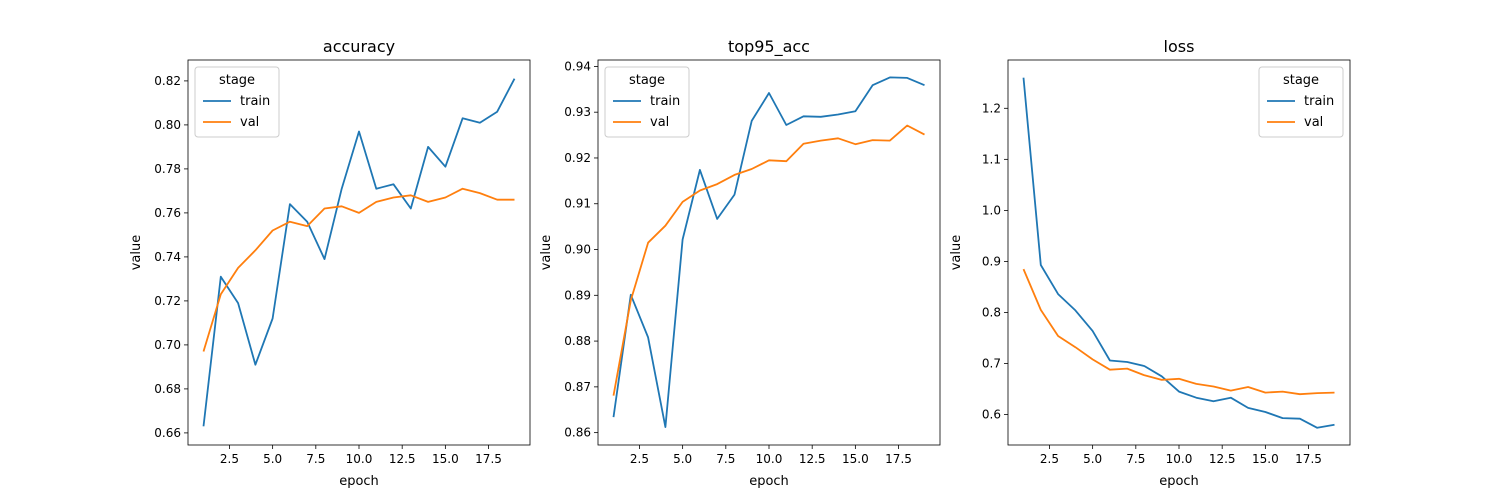 The image size is (1500, 500). I want to click on y-tick-label: 0.7, so click(991, 364).